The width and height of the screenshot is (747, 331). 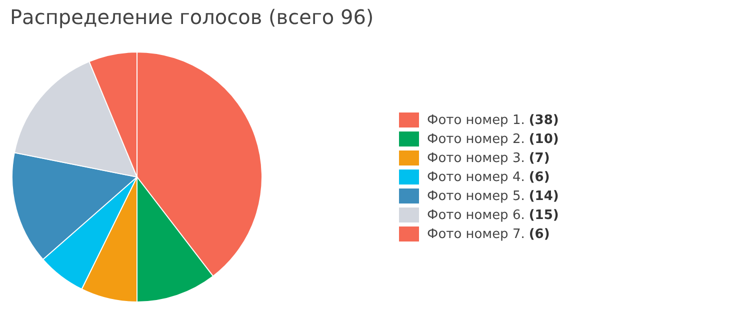 What do you see at coordinates (543, 120) in the screenshot?
I see `data-label: (38)` at bounding box center [543, 120].